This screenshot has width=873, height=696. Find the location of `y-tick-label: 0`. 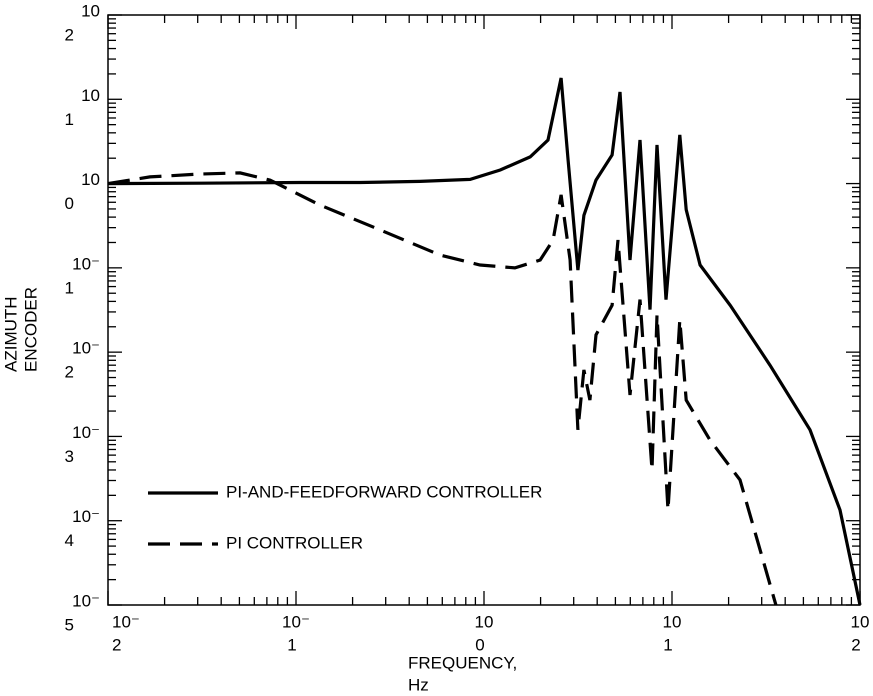

y-tick-label: 0 is located at coordinates (69, 203).